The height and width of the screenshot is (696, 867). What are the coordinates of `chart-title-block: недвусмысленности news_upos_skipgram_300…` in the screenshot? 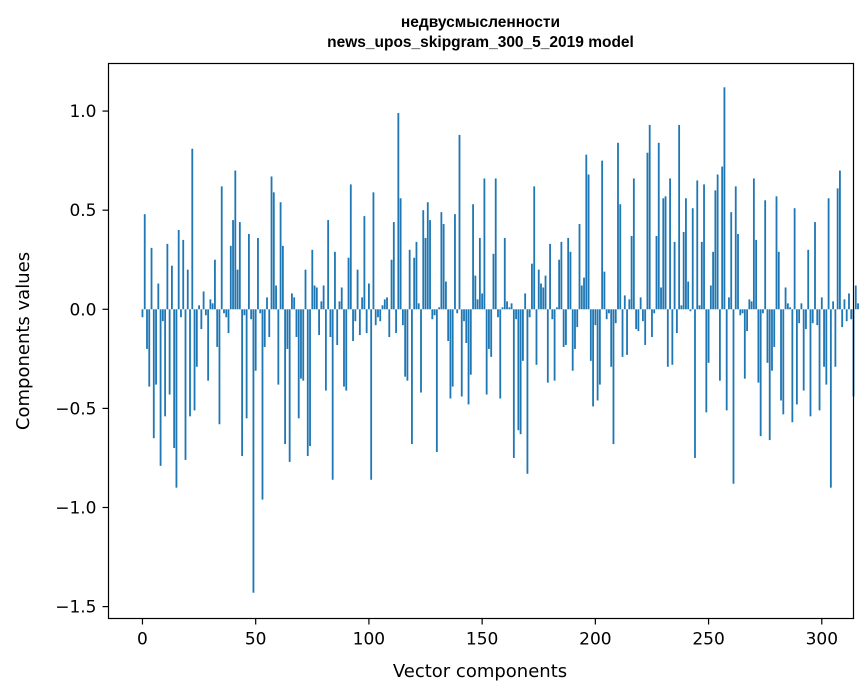 It's located at (480, 33).